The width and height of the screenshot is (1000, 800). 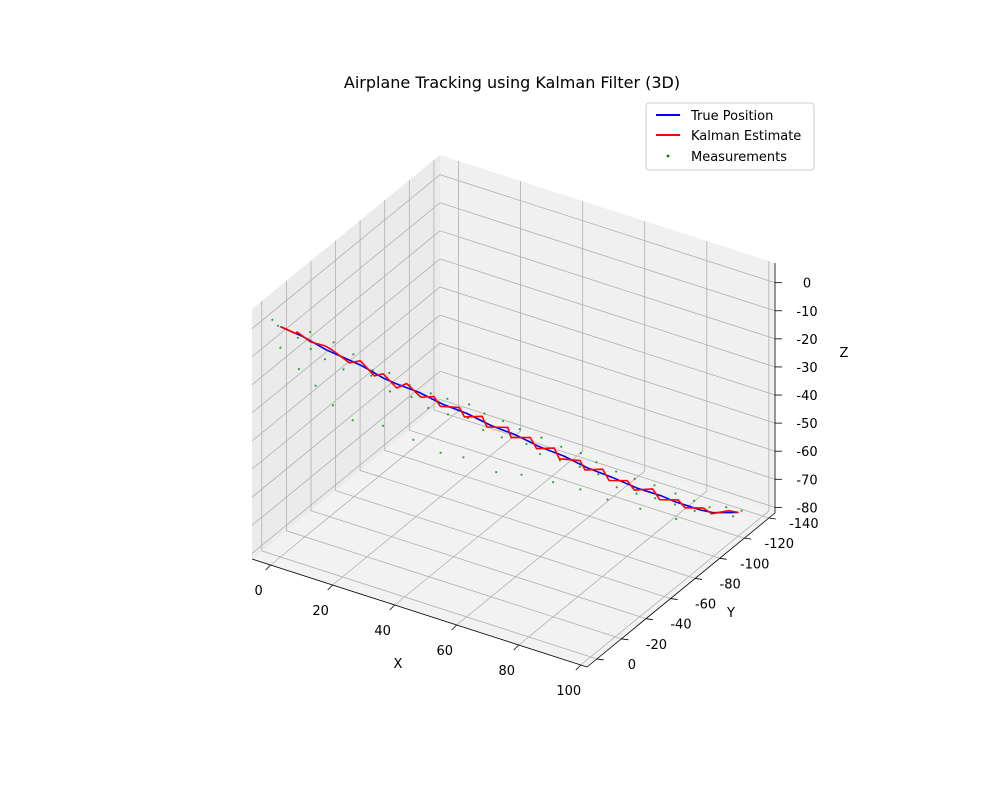 I want to click on y-tick-label: -100, so click(x=755, y=564).